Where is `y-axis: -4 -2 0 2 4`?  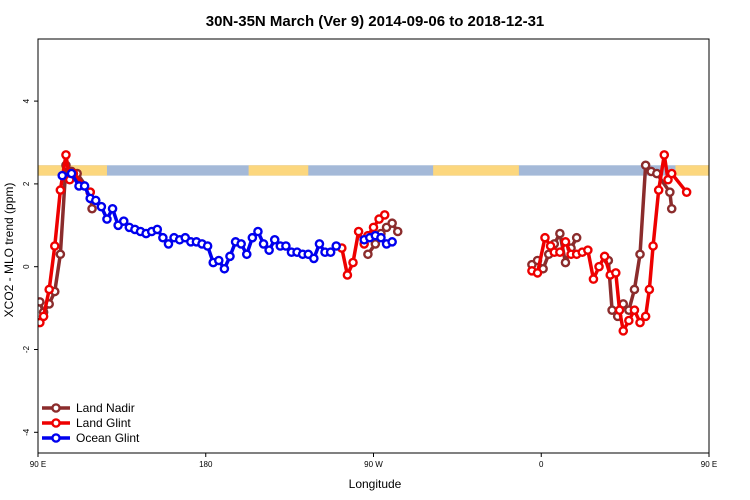
y-axis: -4 -2 0 2 4 is located at coordinates (30, 267).